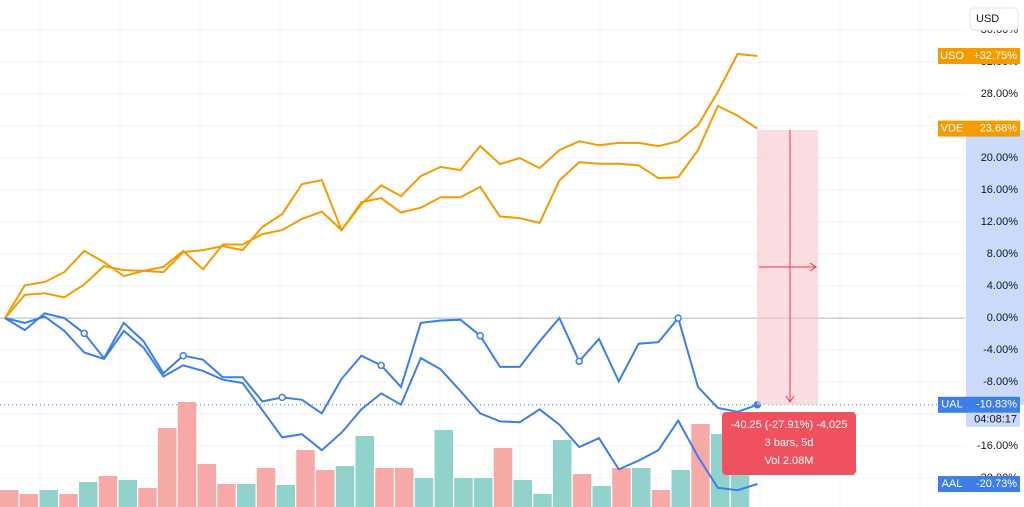  I want to click on measure-bars: 3 bars, 5d, so click(789, 443).